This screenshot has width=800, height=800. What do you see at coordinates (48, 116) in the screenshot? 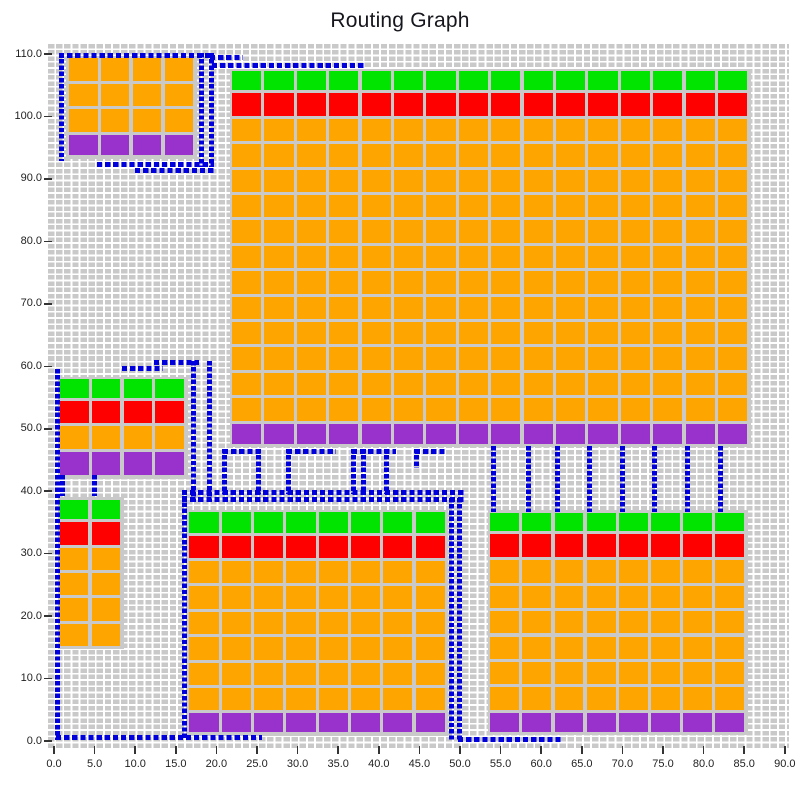
I see `y-tick-mark` at bounding box center [48, 116].